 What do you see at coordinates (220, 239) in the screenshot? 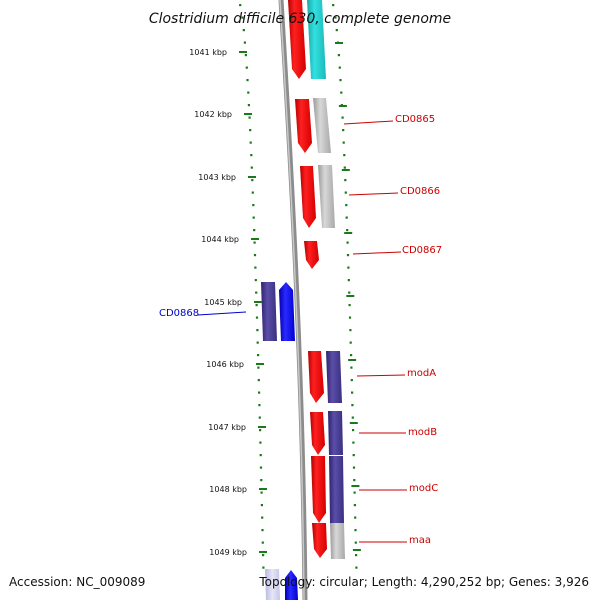
I see `tick-label: 1044 kbp` at bounding box center [220, 239].